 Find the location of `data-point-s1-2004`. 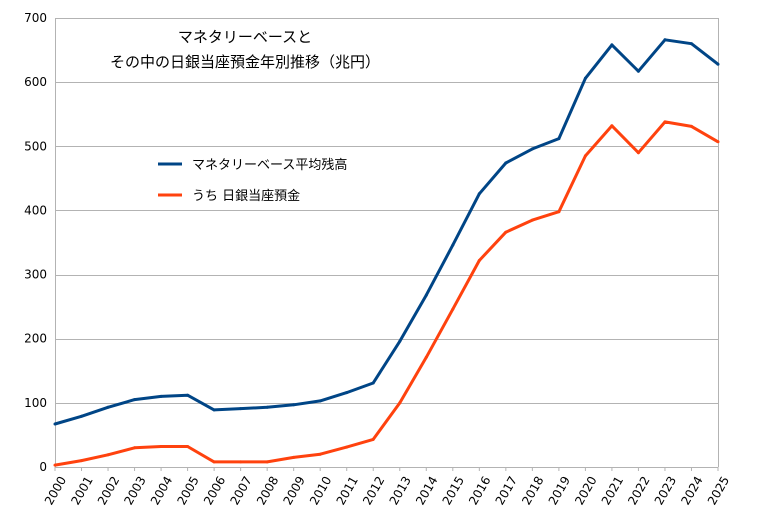

data-point-s1-2004 is located at coordinates (161, 446).